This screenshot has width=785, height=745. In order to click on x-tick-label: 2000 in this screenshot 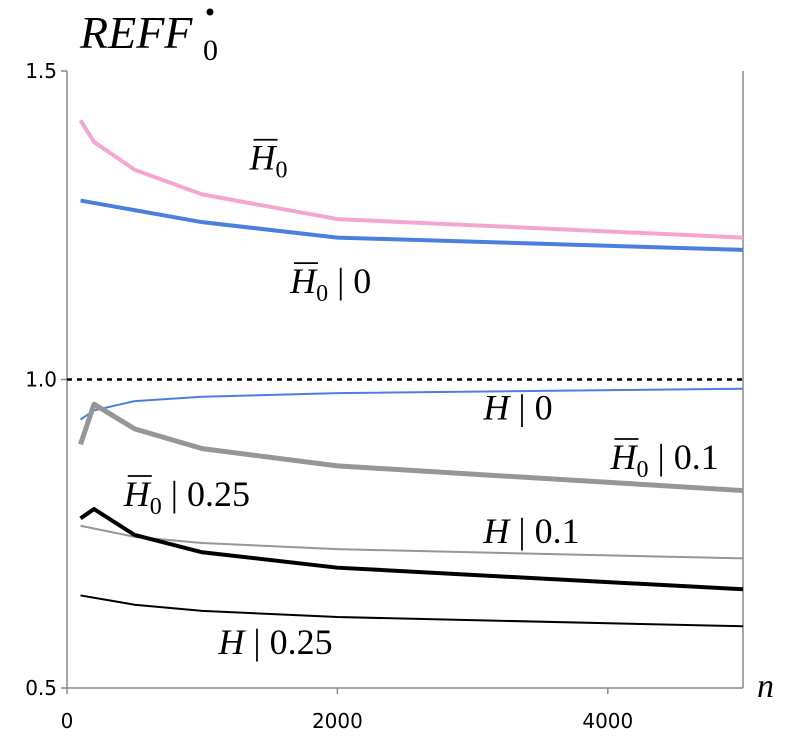, I will do `click(337, 721)`.